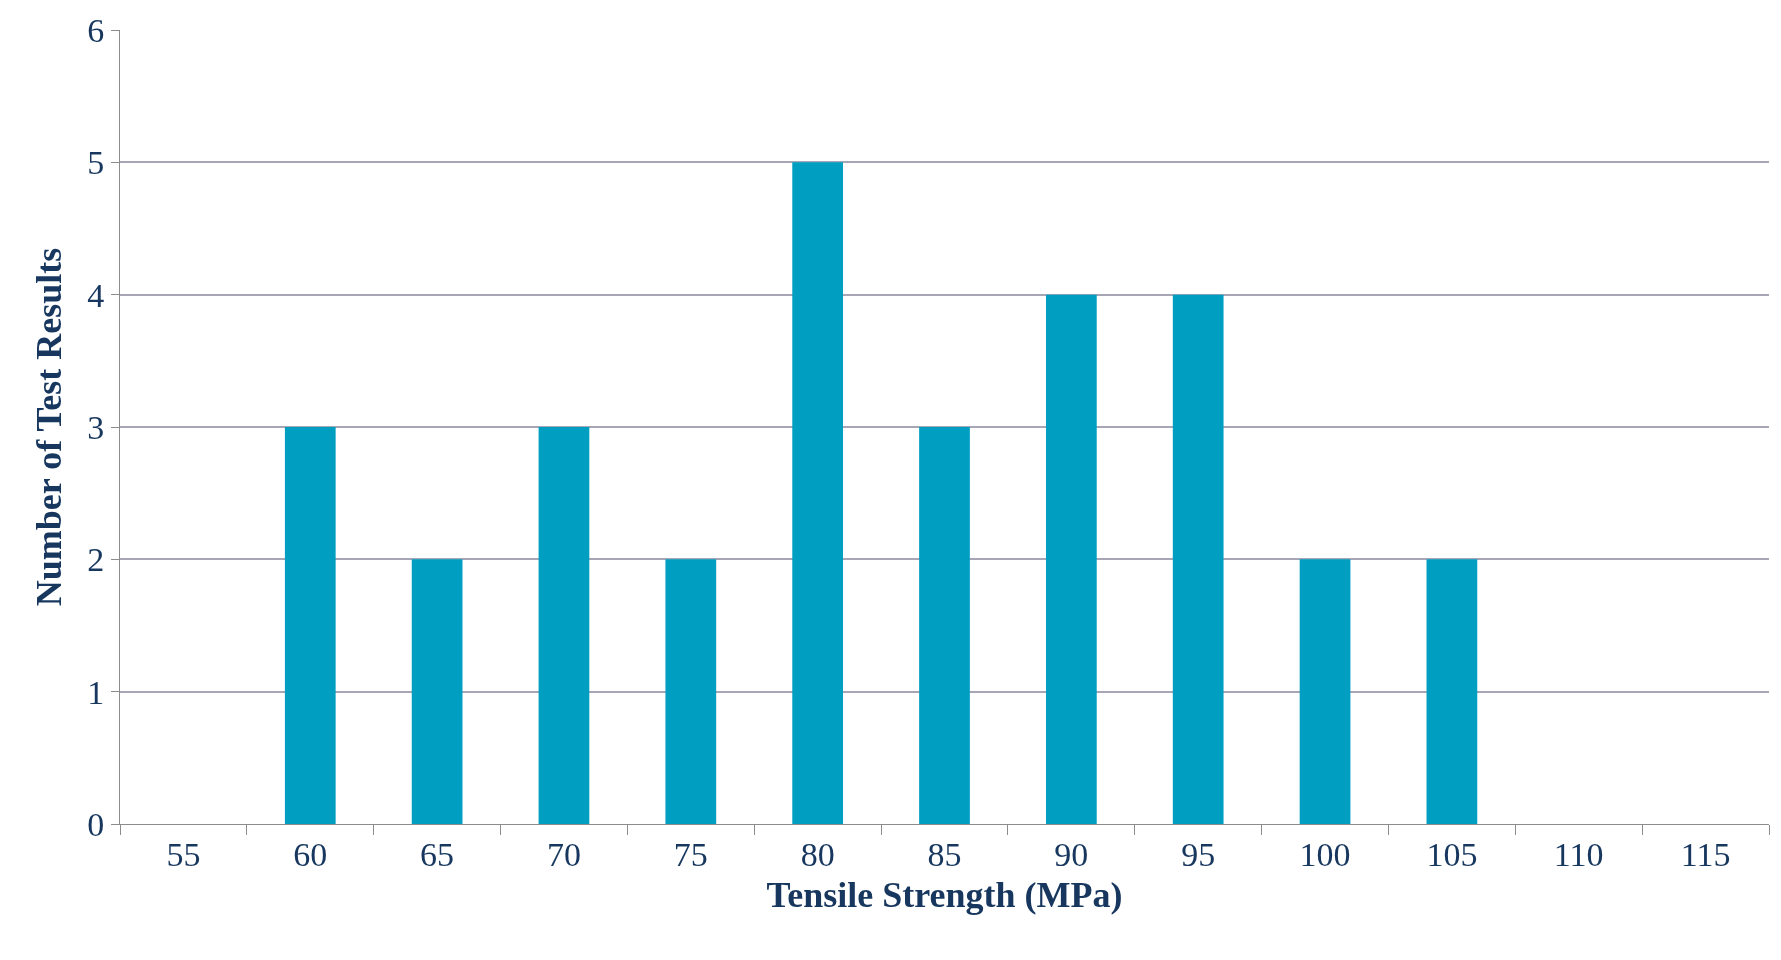  Describe the element at coordinates (183, 854) in the screenshot. I see `x-tick-label: 55` at that location.